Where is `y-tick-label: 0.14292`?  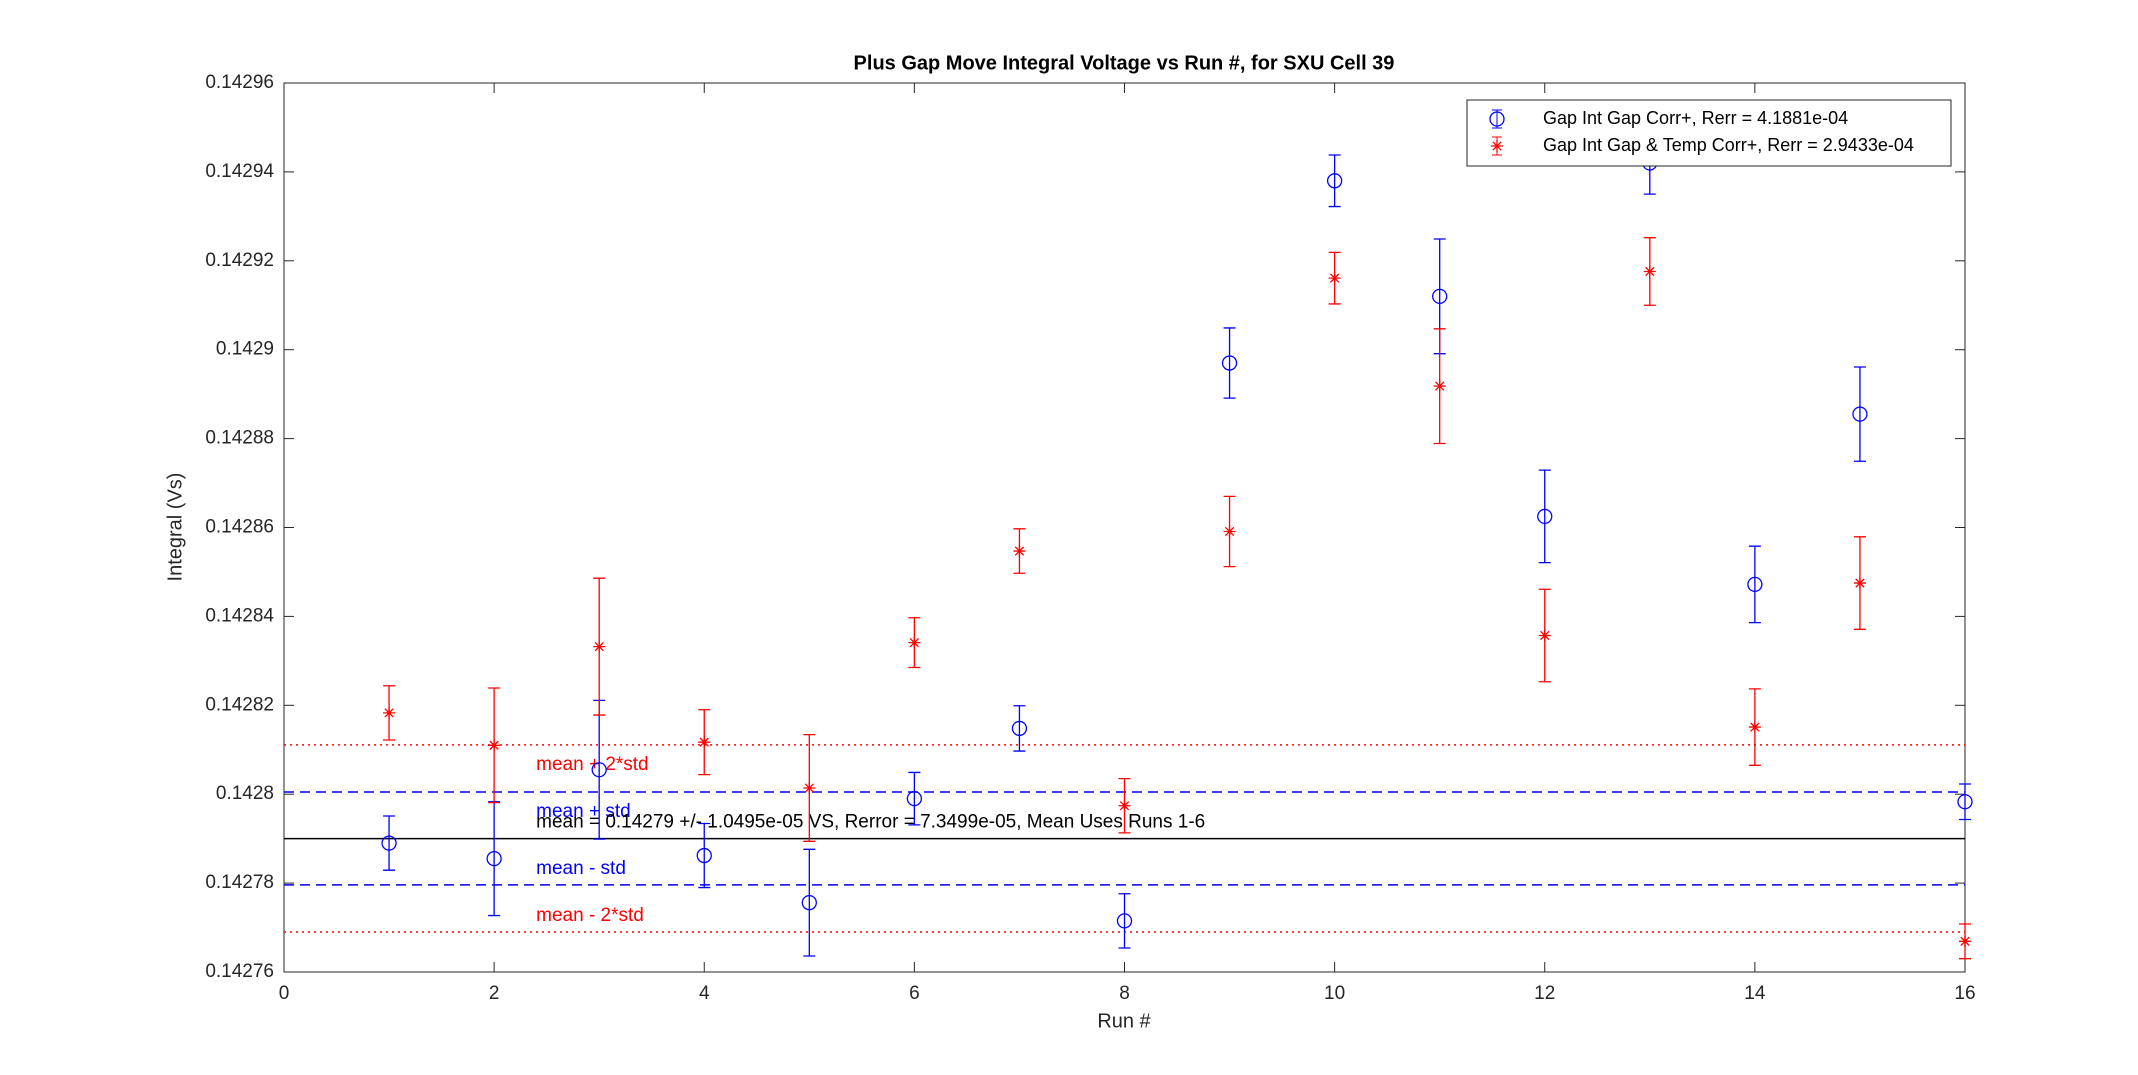
y-tick-label: 0.14292 is located at coordinates (239, 260).